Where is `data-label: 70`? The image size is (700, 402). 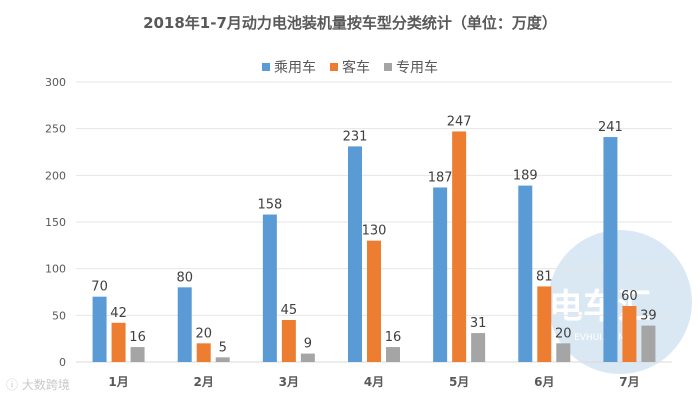
data-label: 70 is located at coordinates (99, 287).